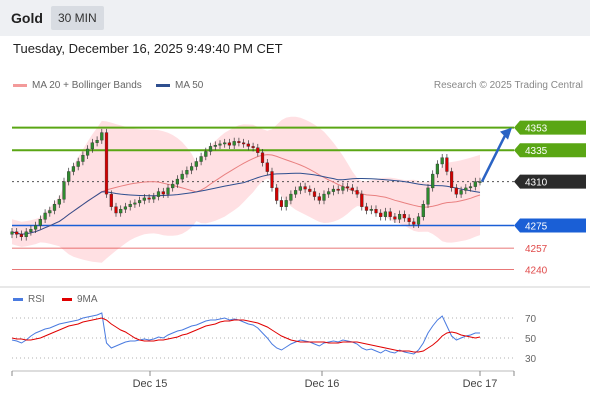 This screenshot has height=400, width=590. What do you see at coordinates (163, 85) in the screenshot?
I see `legend-swatch-ma50` at bounding box center [163, 85].